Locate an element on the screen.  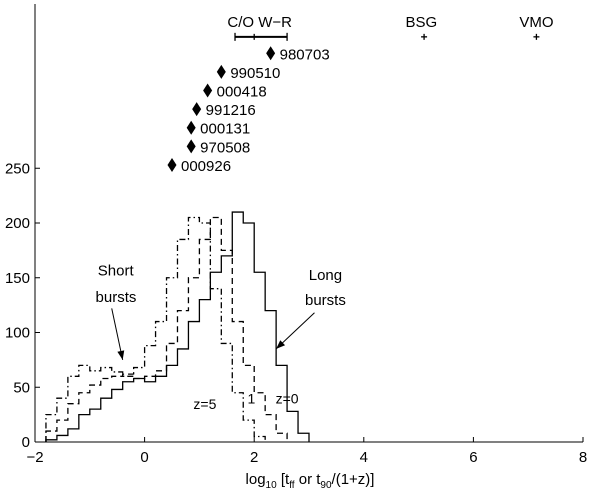
grb-label: 980703 is located at coordinates (305, 54).